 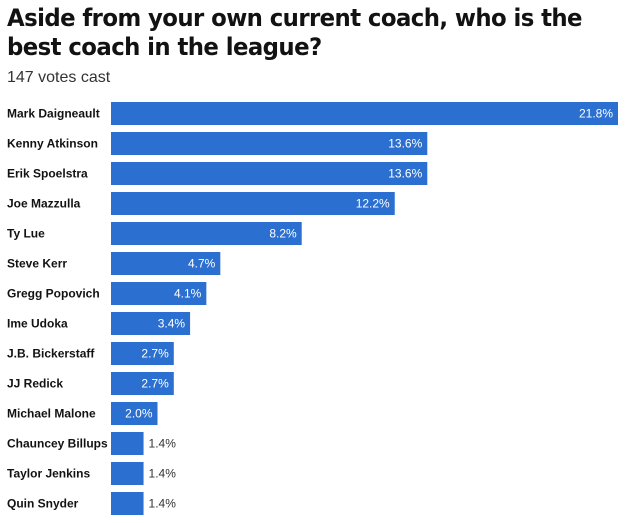 I want to click on category-label: Quin Snyder, so click(x=43, y=504).